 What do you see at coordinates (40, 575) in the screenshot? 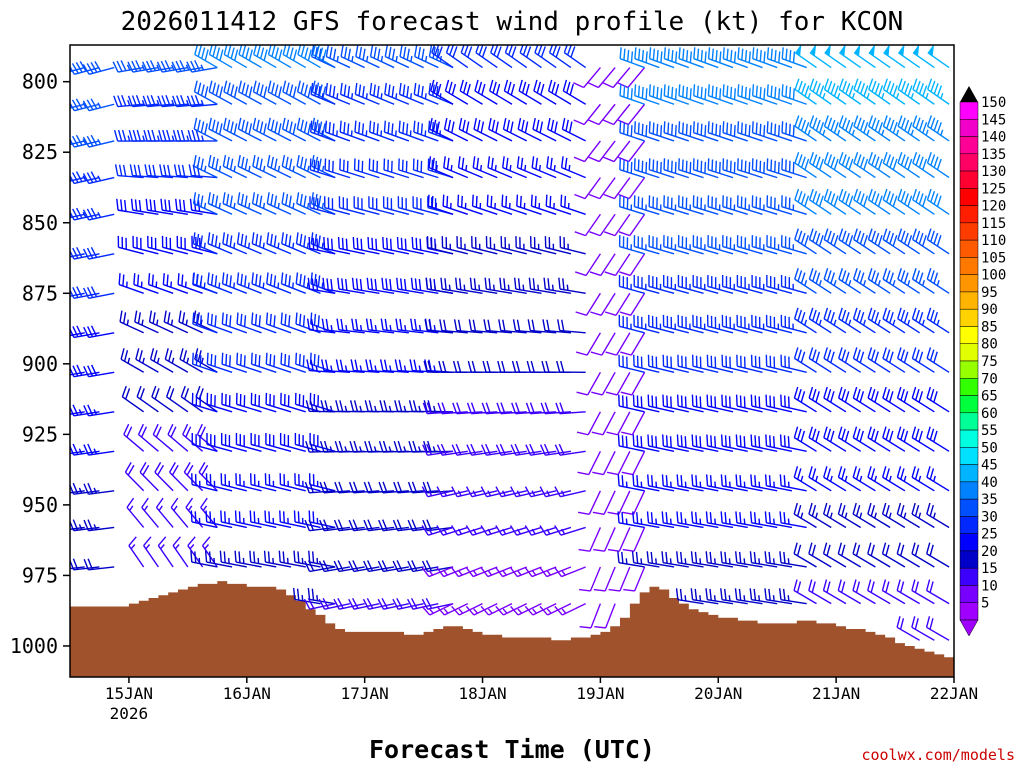
I see `y-tick-label: 975` at bounding box center [40, 575].